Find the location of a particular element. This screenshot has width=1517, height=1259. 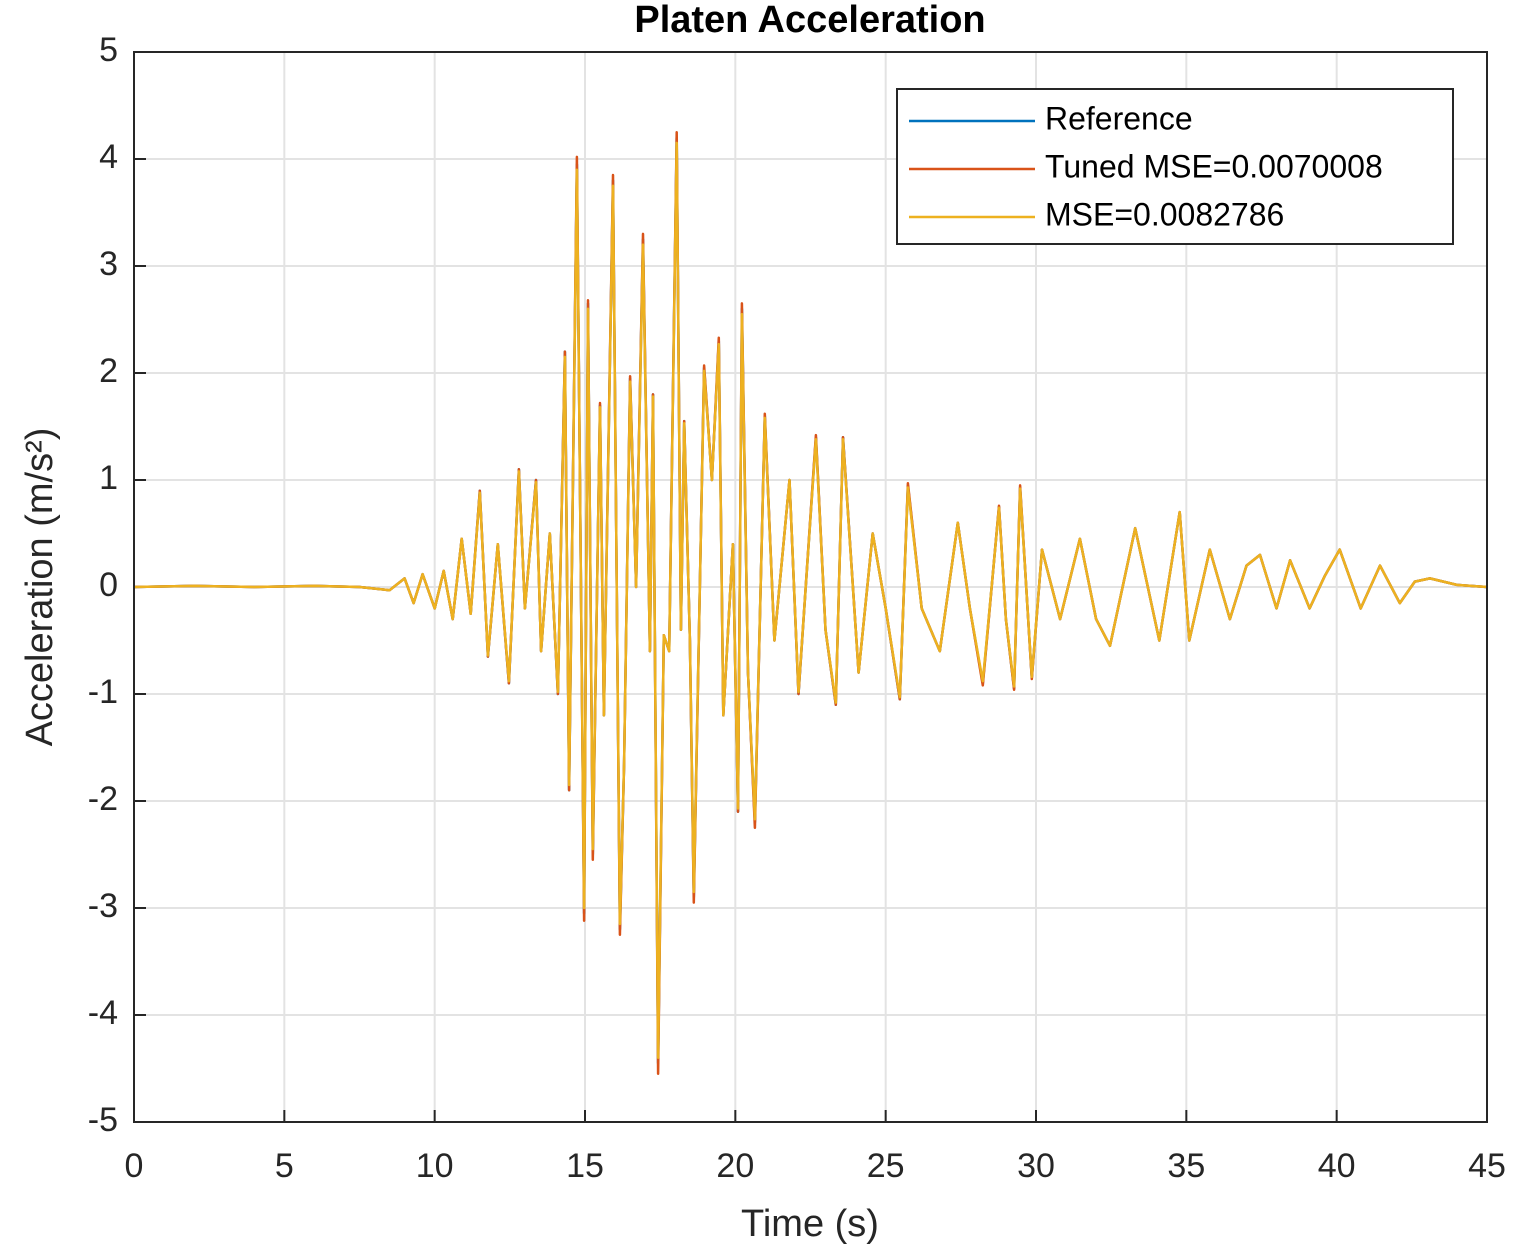

y-tick-label: -3 is located at coordinates (103, 906).